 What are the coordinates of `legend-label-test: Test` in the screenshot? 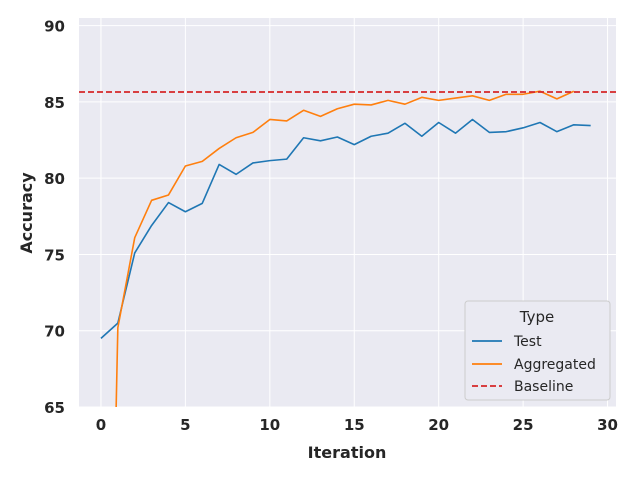 It's located at (527, 342).